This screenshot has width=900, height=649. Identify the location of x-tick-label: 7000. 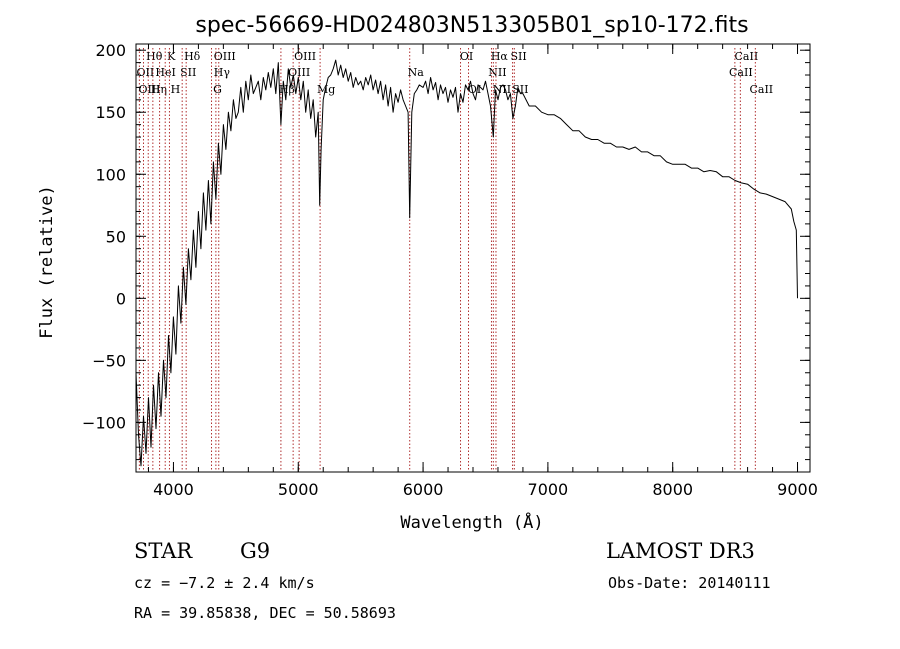
(548, 489).